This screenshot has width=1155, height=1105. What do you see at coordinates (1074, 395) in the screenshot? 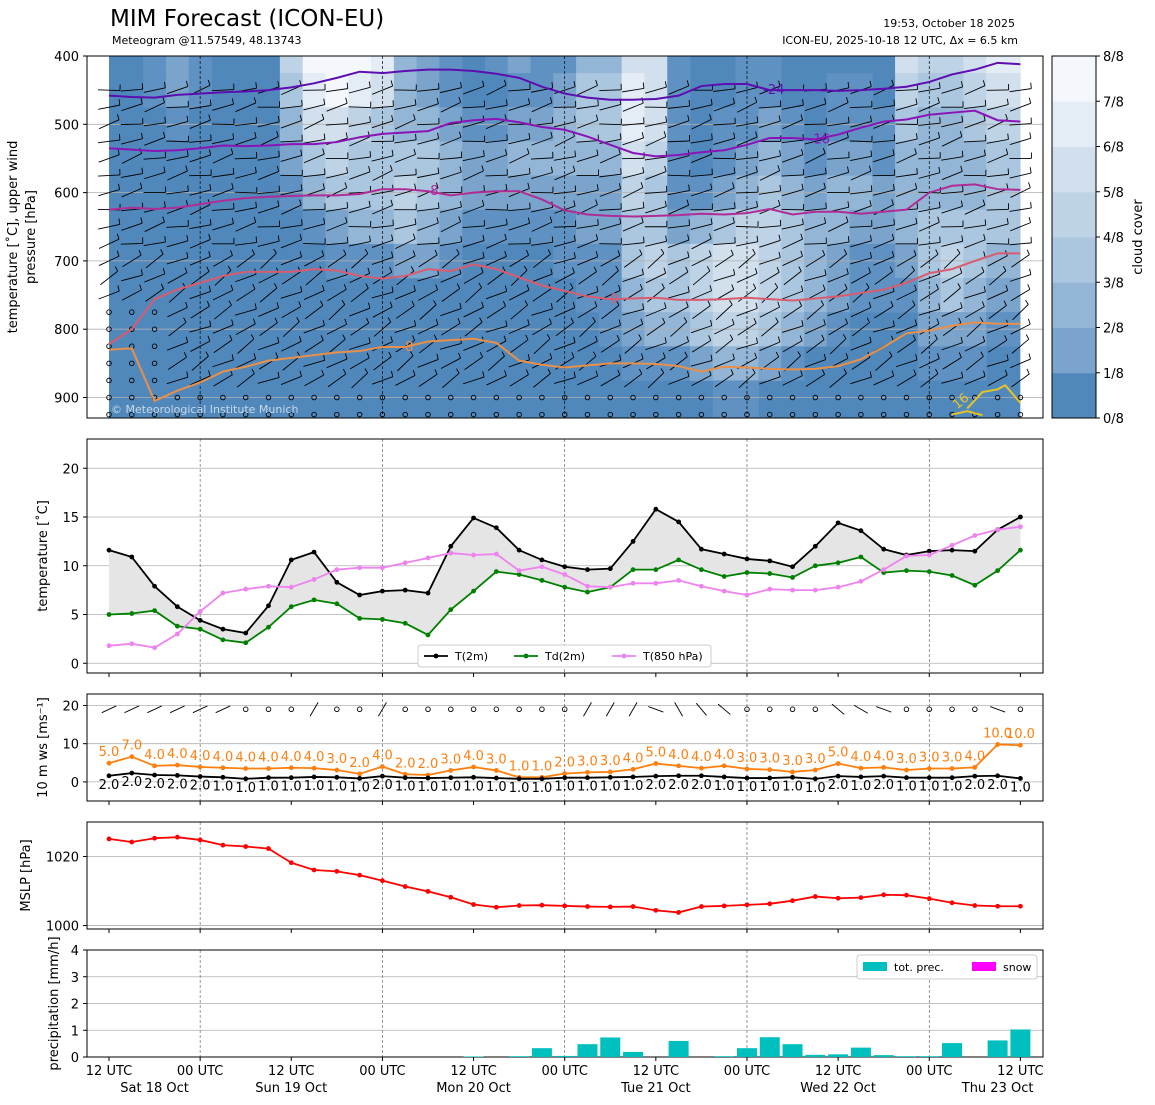
I see `colorbar-band` at bounding box center [1074, 395].